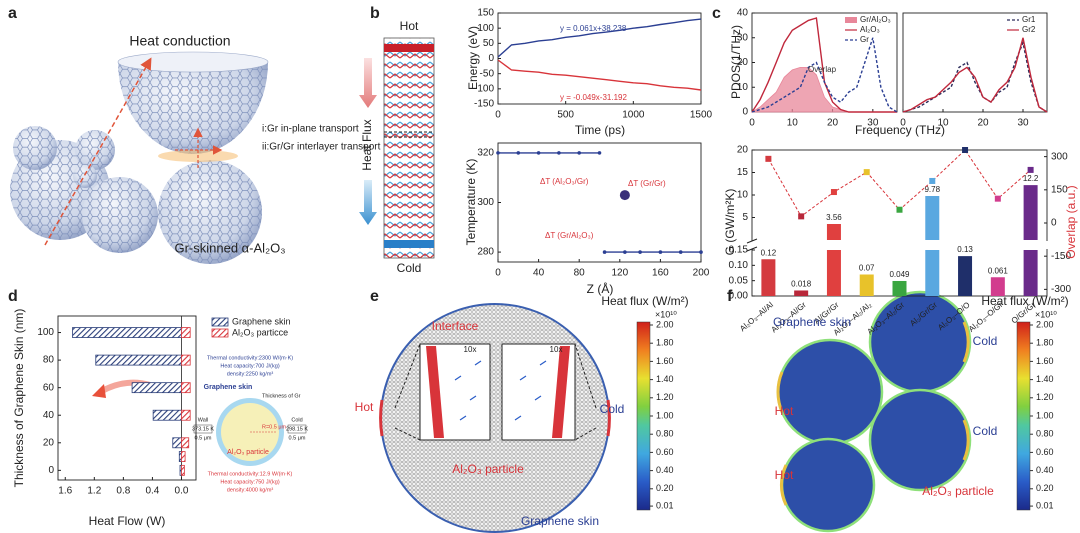  Describe the element at coordinates (769, 252) in the screenshot. I see `data-label: 0.12` at that location.